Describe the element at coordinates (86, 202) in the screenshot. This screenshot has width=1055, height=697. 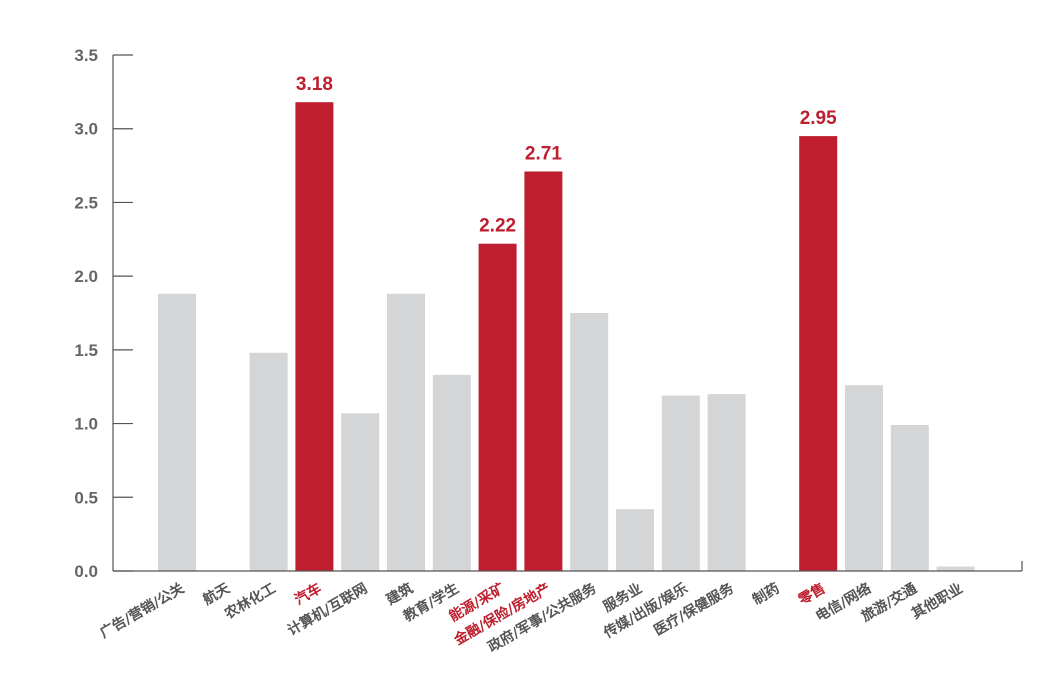
I see `y-tick-label: 2.5` at that location.